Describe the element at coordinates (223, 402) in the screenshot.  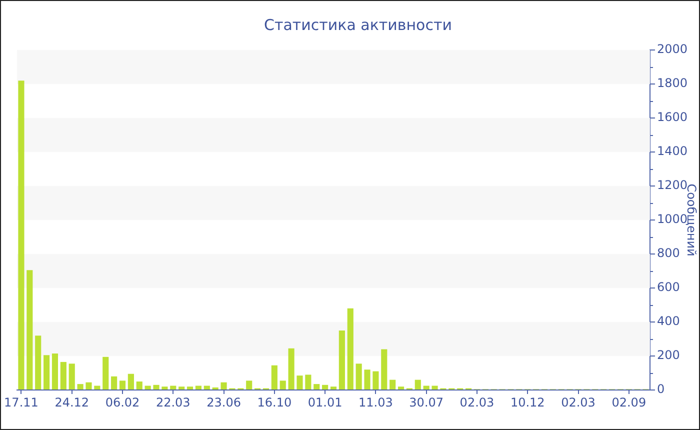
I see `x-tick-label: 23.06` at that location.